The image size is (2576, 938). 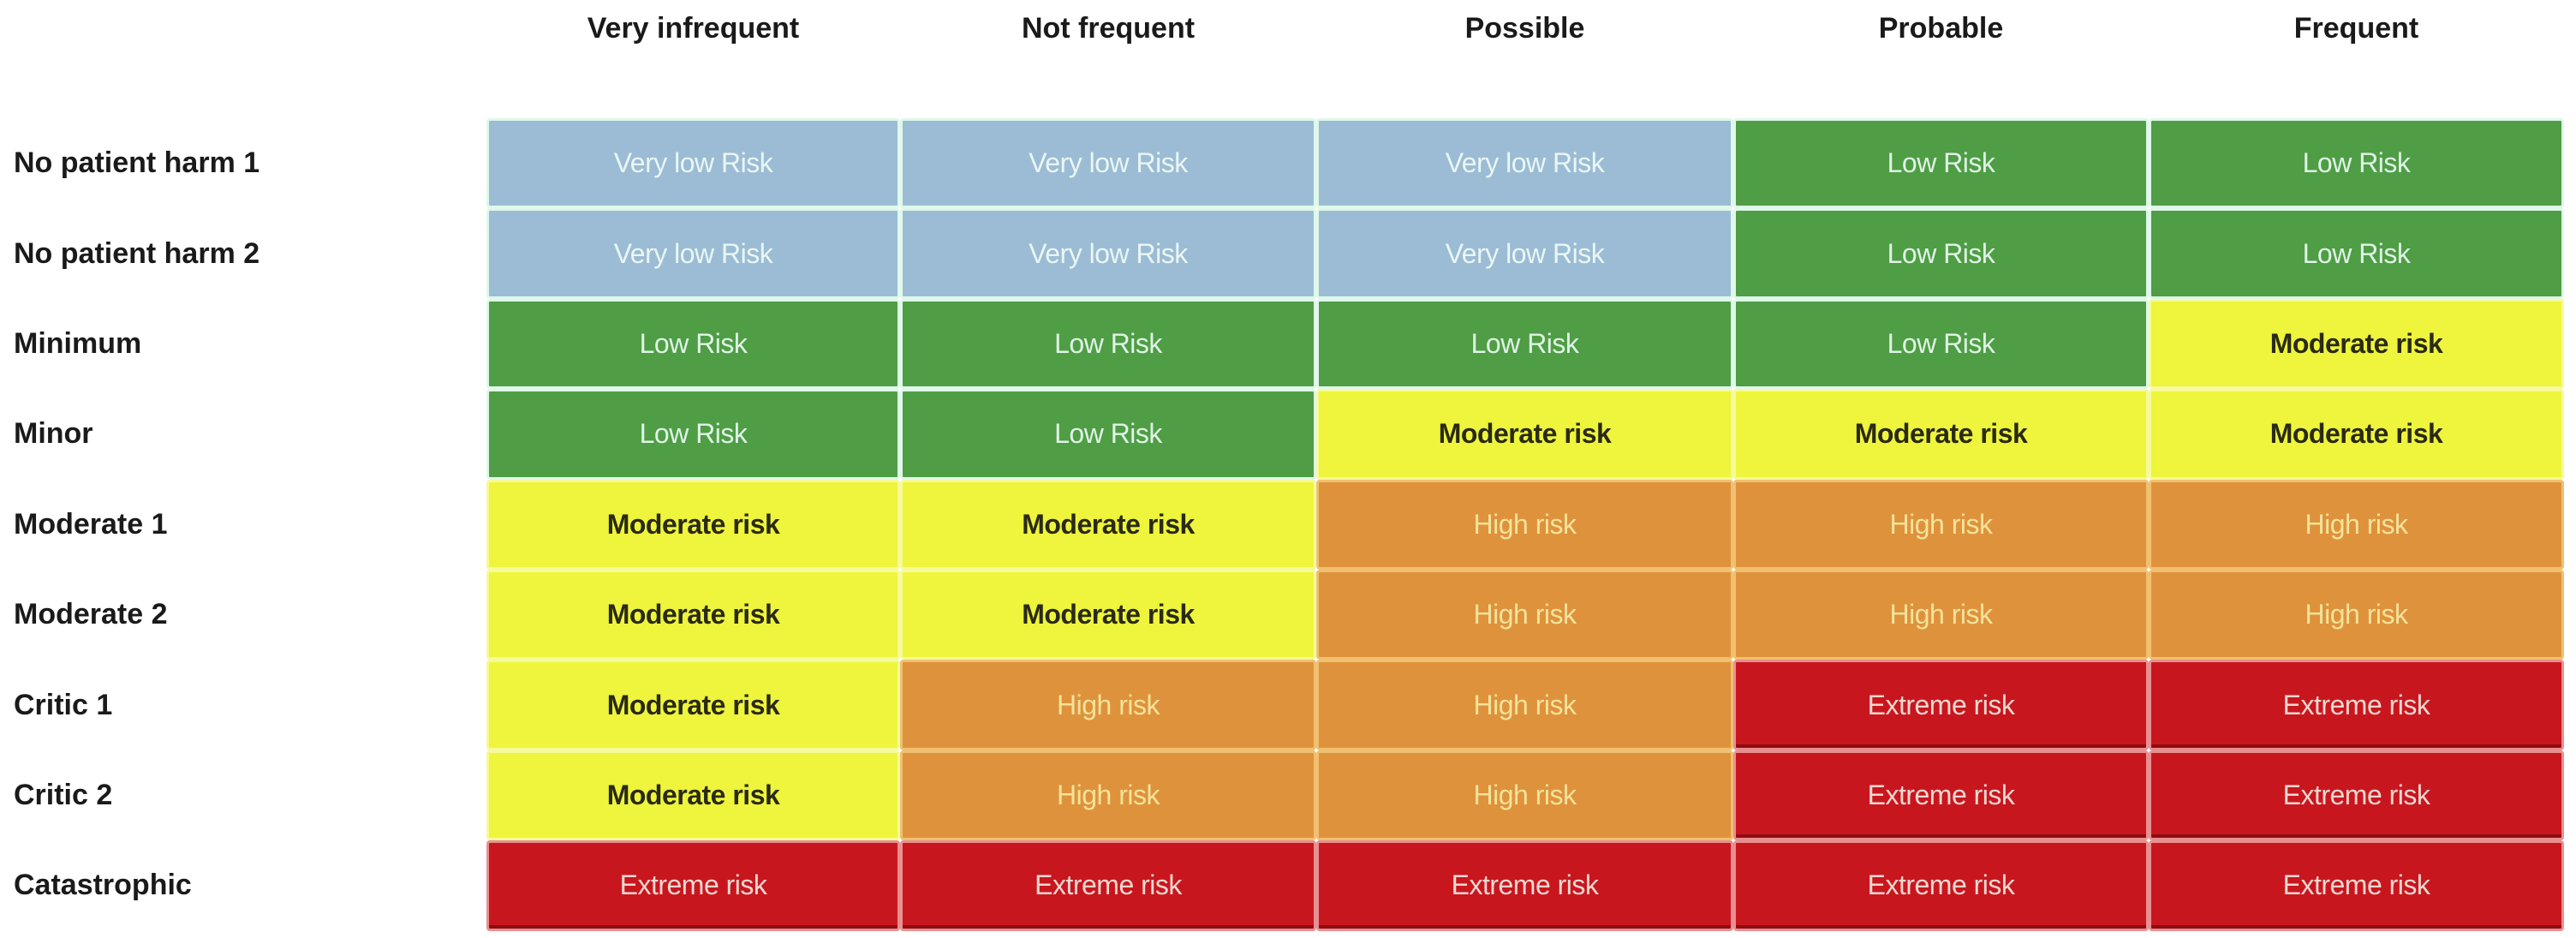 What do you see at coordinates (137, 163) in the screenshot?
I see `row-header: No patient harm 1` at bounding box center [137, 163].